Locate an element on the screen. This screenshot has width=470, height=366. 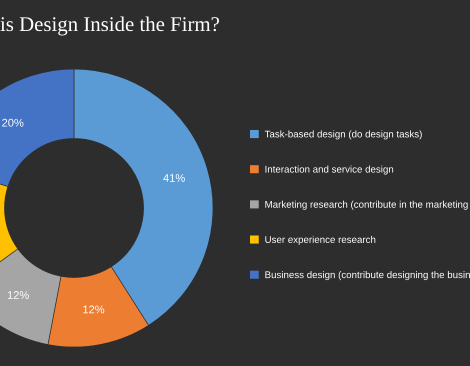
legend-label: Interaction and service design is located at coordinates (329, 170).